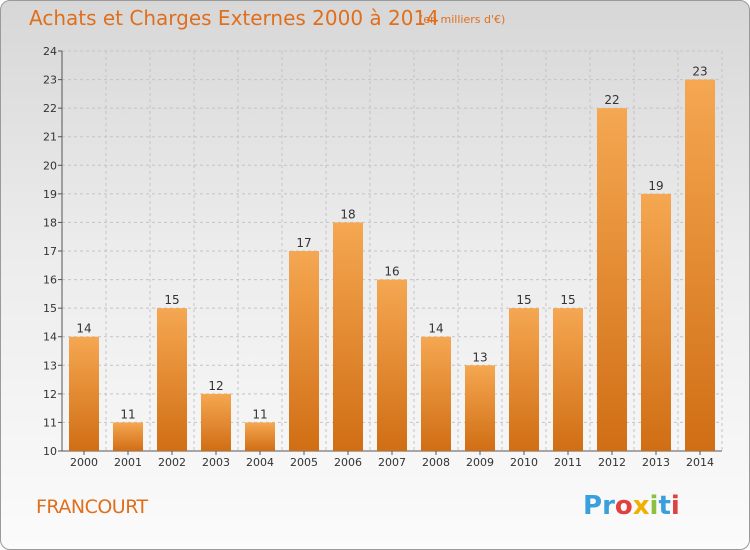 This screenshot has width=750, height=550. What do you see at coordinates (392, 462) in the screenshot?
I see `x-tick-label: 2007` at bounding box center [392, 462].